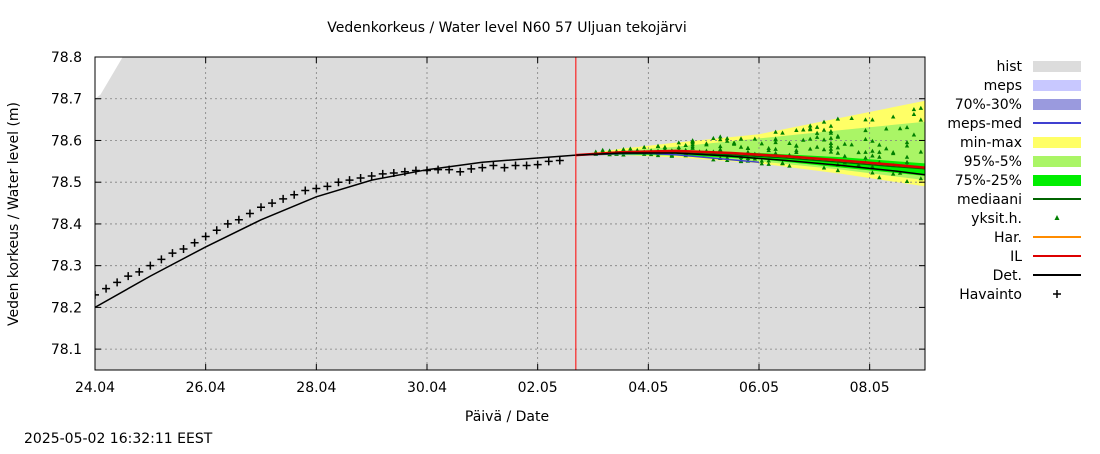 The height and width of the screenshot is (454, 1100). Describe the element at coordinates (989, 200) in the screenshot. I see `legend-label: mediaani` at that location.